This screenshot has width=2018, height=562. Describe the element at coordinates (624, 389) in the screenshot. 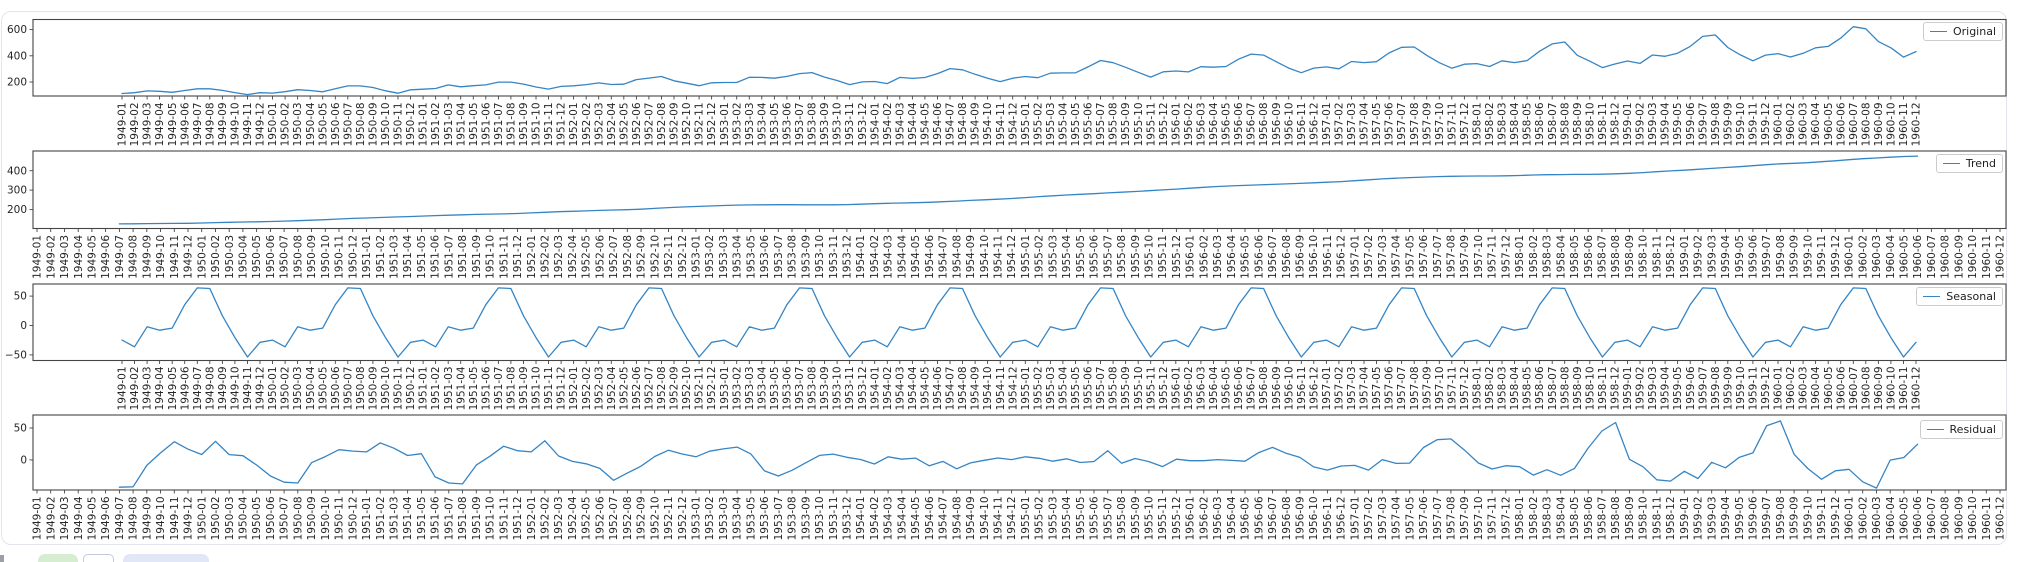

I see `x-tick-label: 1952-05` at that location.